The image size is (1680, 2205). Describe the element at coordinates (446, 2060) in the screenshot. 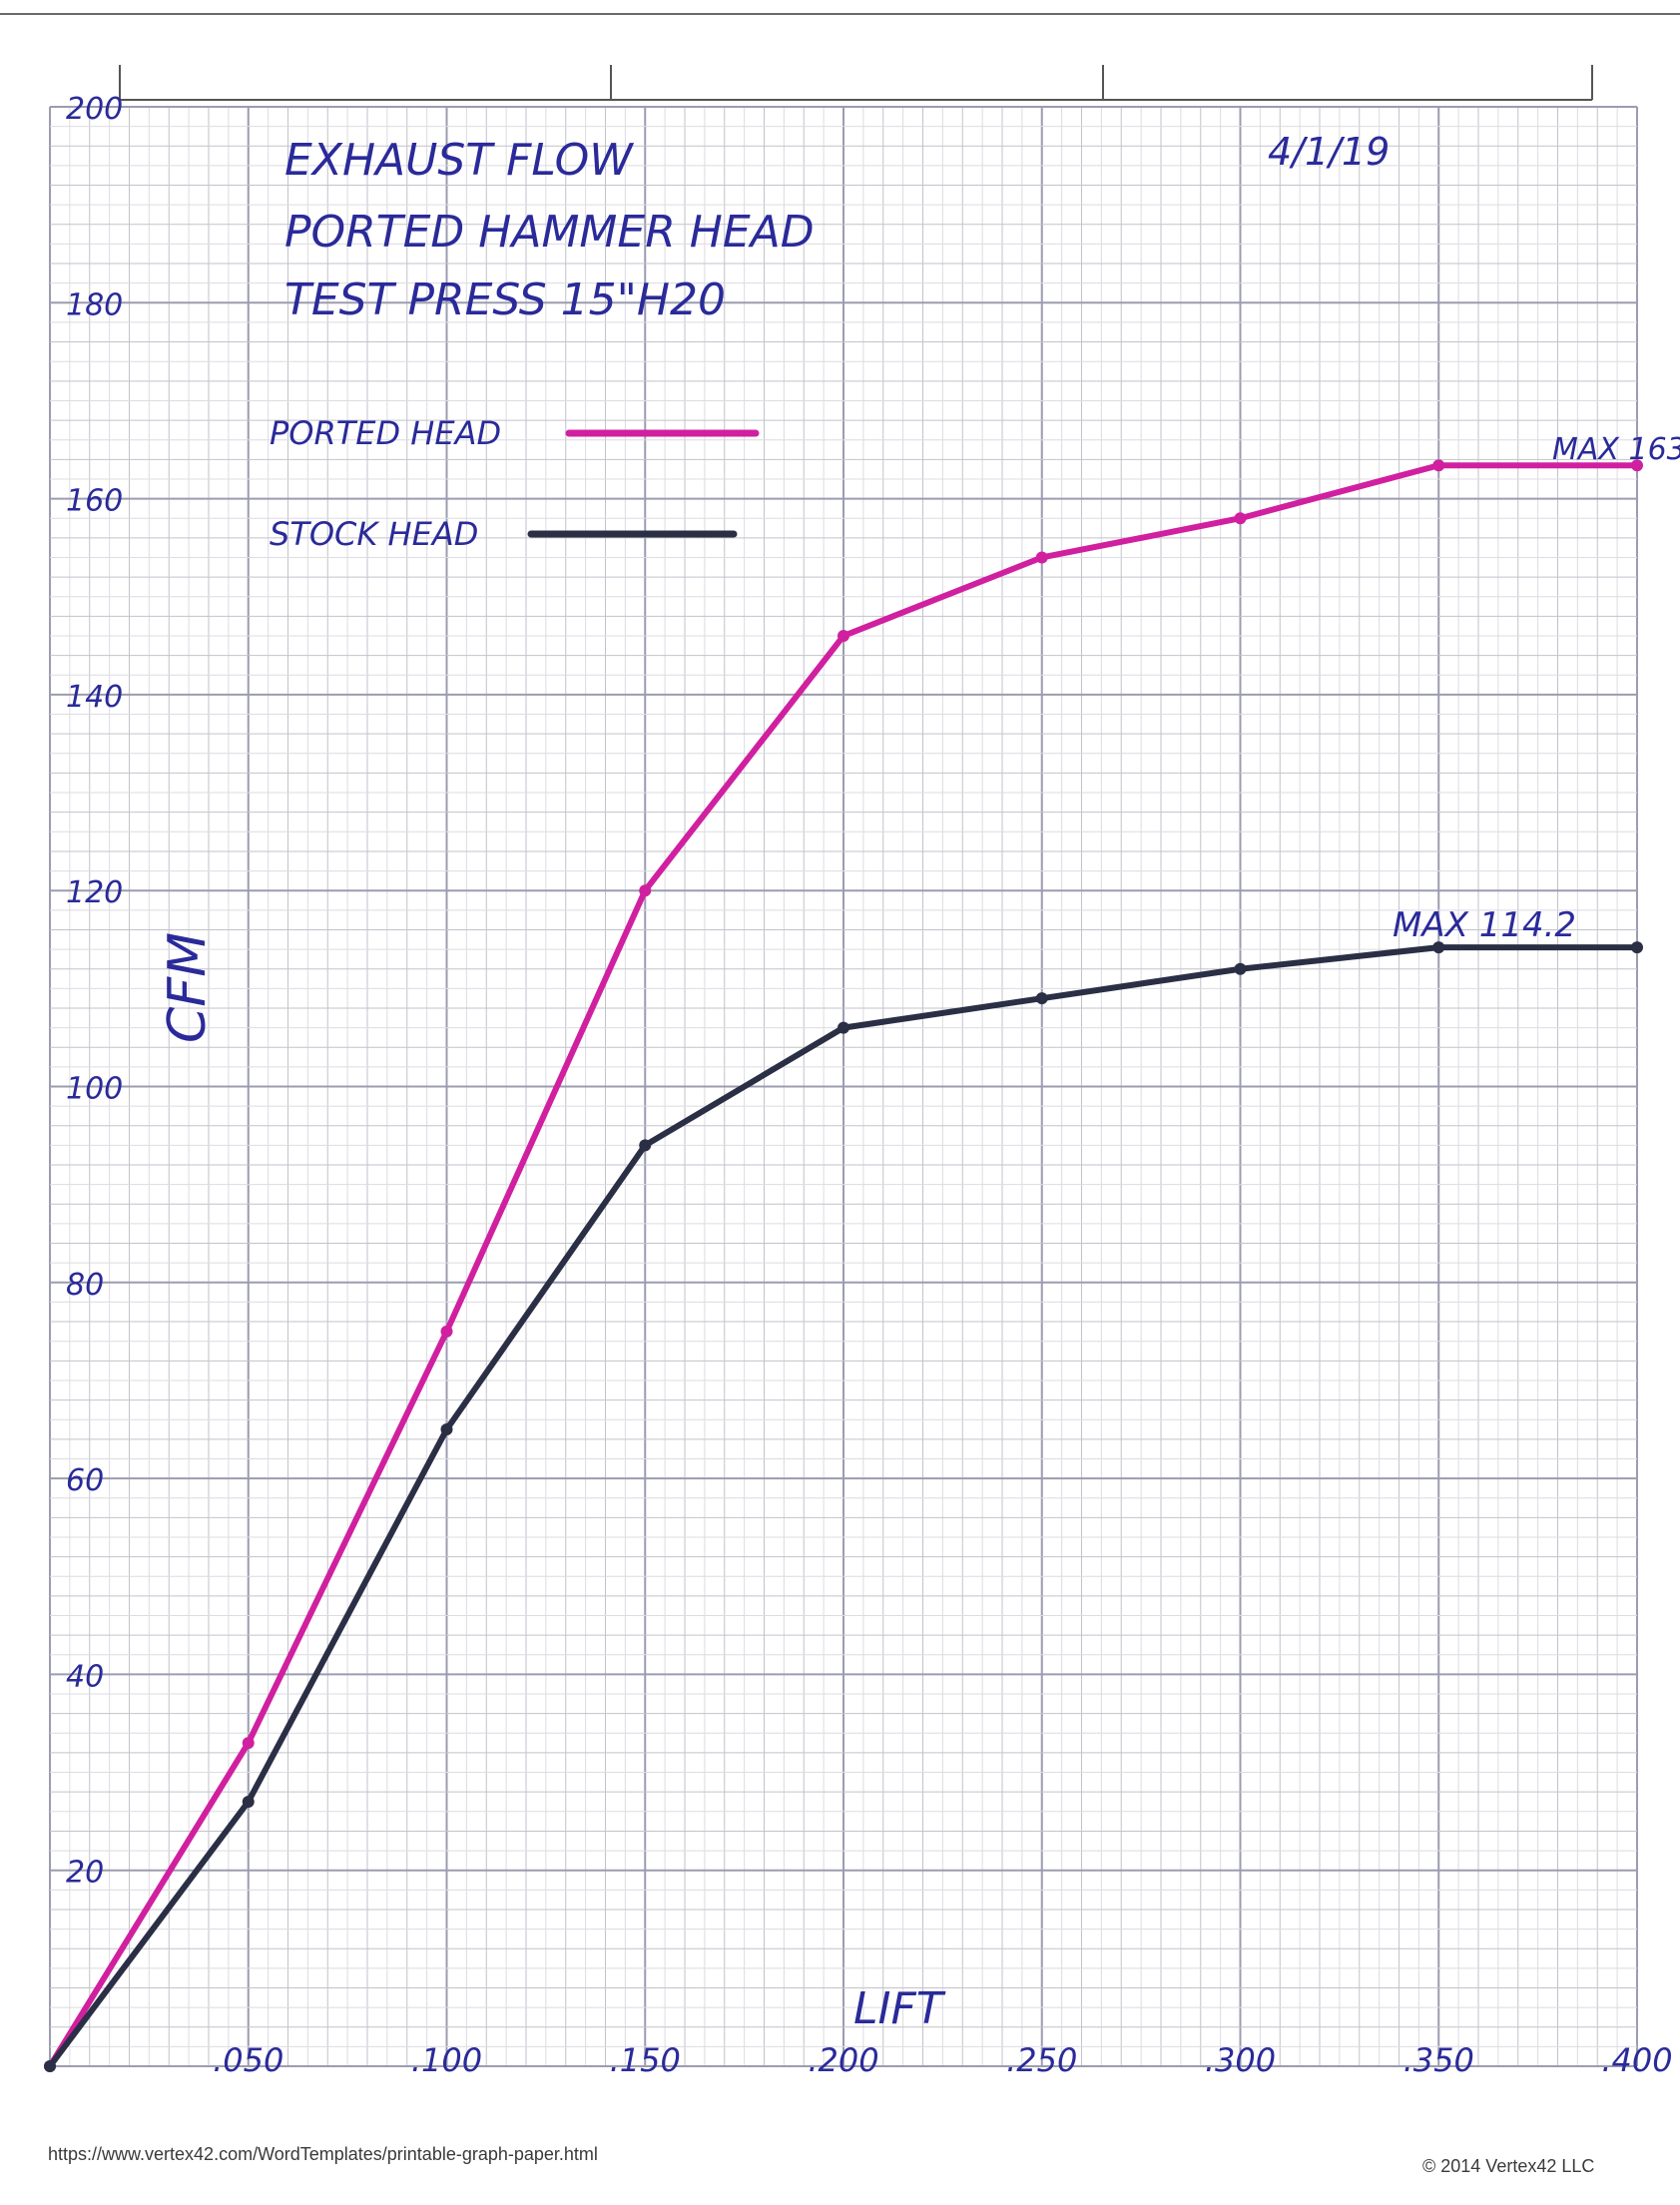

I see `x-tick-label: .100` at that location.